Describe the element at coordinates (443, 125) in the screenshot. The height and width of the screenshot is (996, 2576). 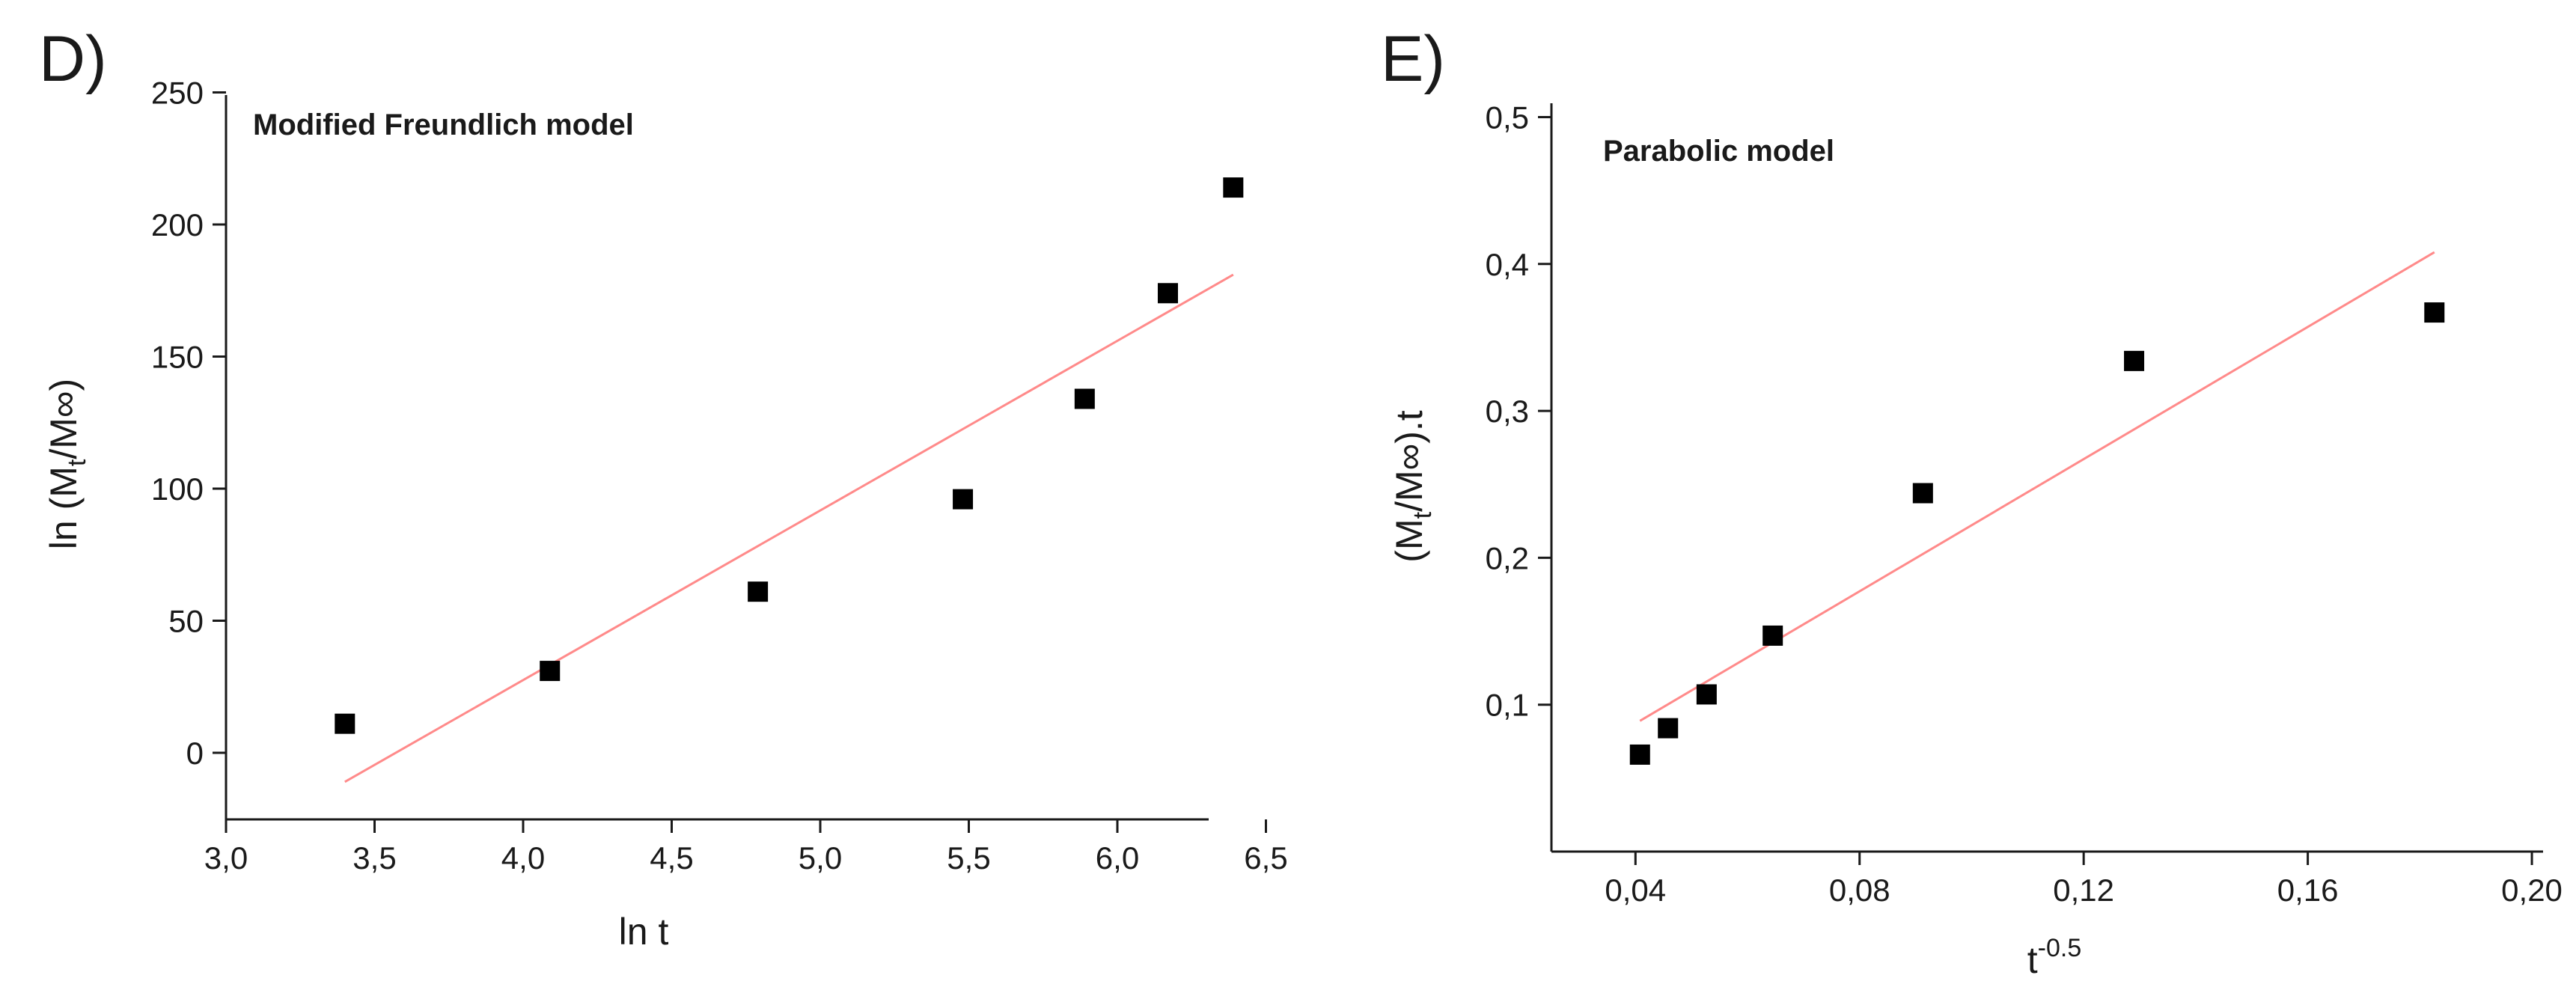
I see `panel-d-title: Modified Freundlich model` at that location.